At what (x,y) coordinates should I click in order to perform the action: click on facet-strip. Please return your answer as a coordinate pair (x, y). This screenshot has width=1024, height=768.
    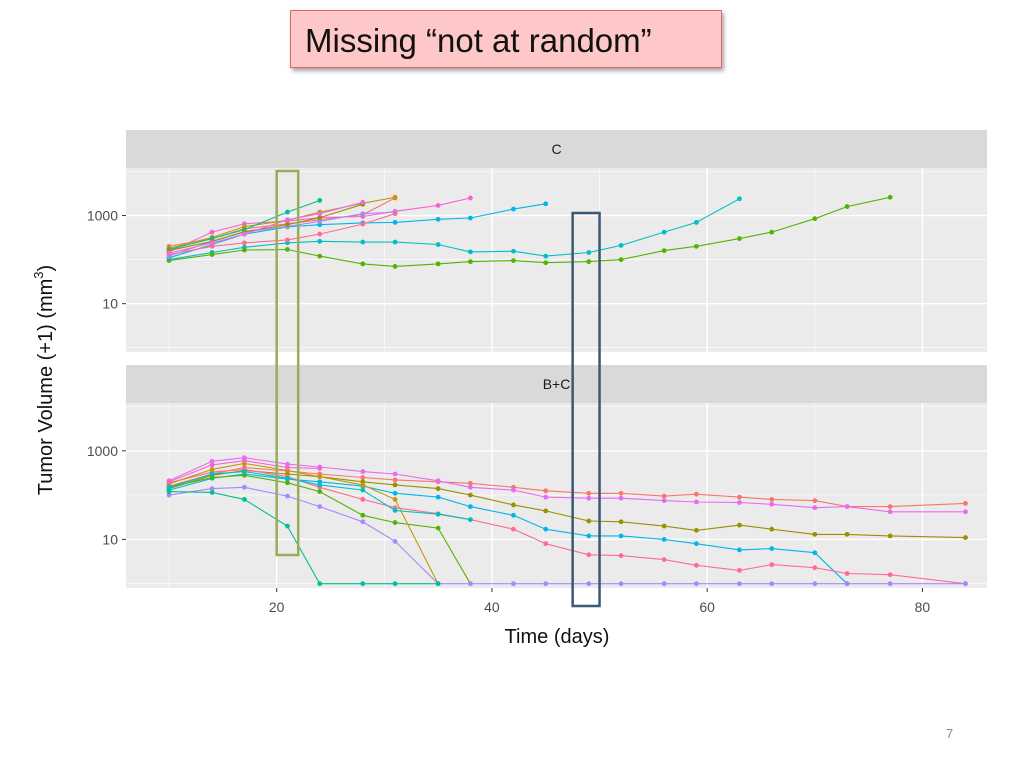
    Looking at the image, I should click on (556, 384).